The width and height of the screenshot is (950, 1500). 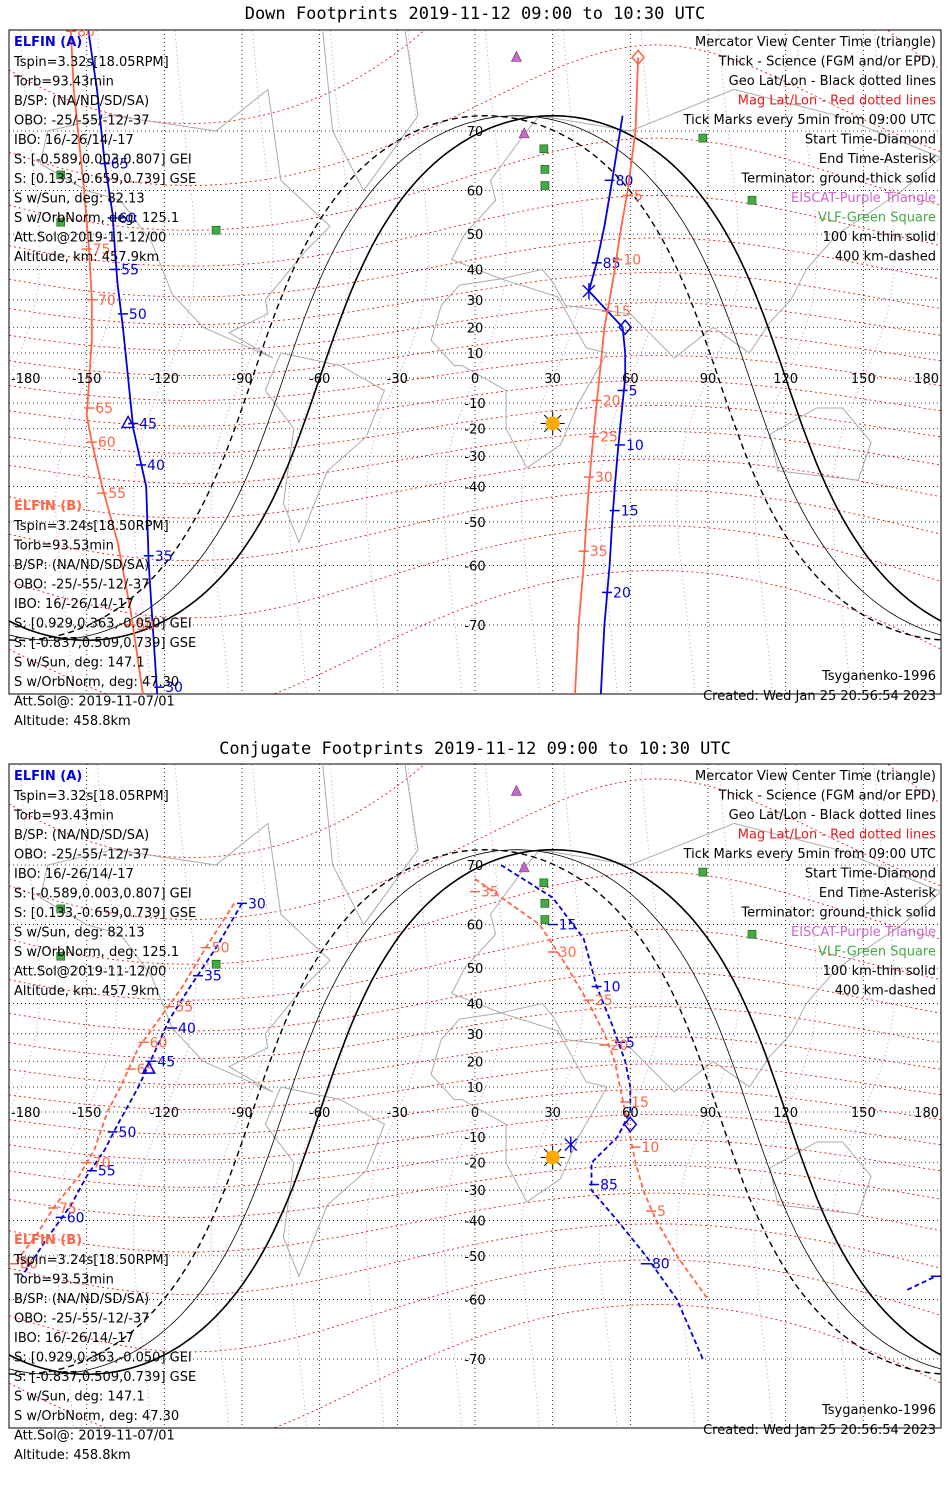 What do you see at coordinates (568, 926) in the screenshot?
I see `elfin-a-conj-tick-label: 15` at bounding box center [568, 926].